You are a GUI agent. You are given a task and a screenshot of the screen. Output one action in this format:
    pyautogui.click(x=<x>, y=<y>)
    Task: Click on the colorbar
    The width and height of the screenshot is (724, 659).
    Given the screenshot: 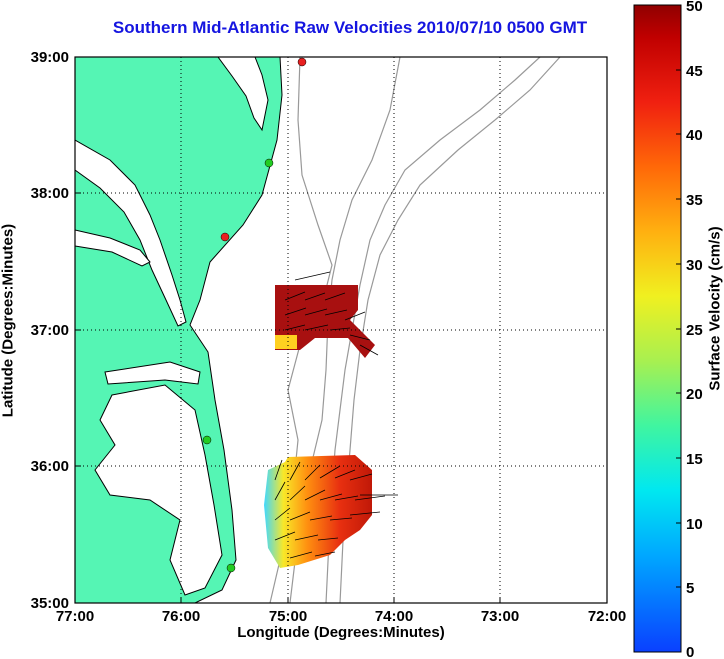 What is the action you would take?
    pyautogui.click(x=657, y=328)
    